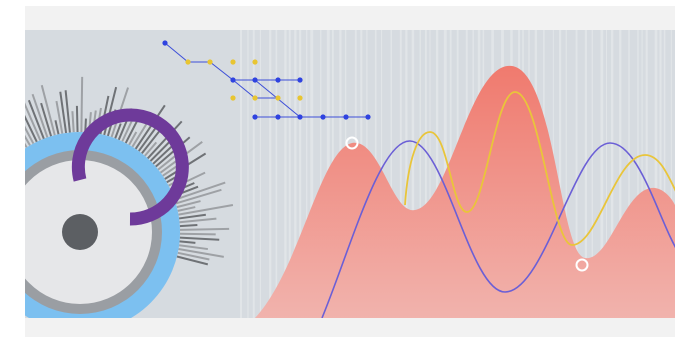  Describe the element at coordinates (350, 327) in the screenshot. I see `bottom-band` at that location.